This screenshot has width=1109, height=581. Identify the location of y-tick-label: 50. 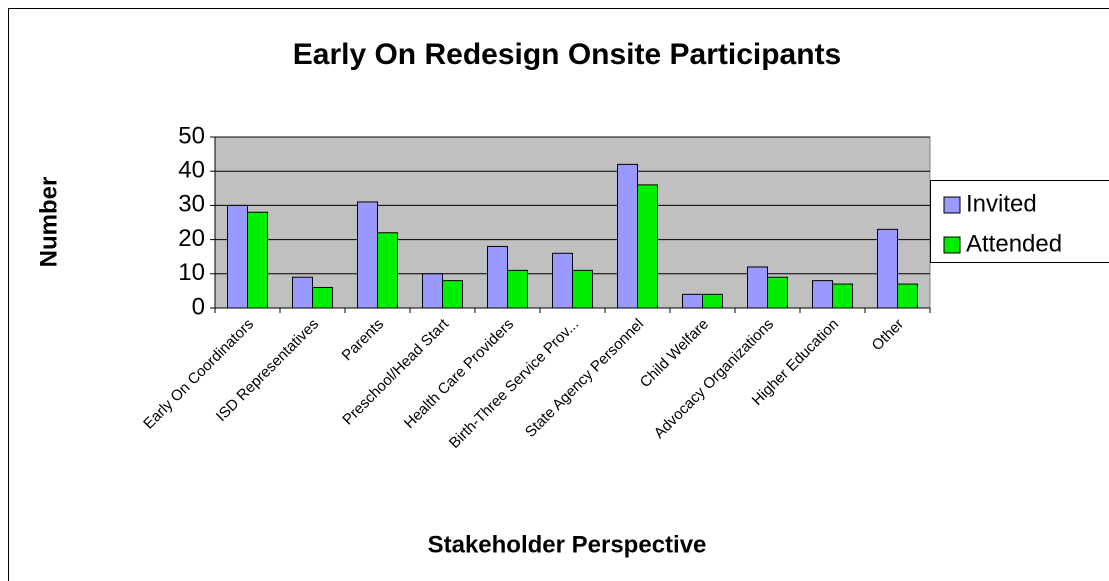
(191, 135).